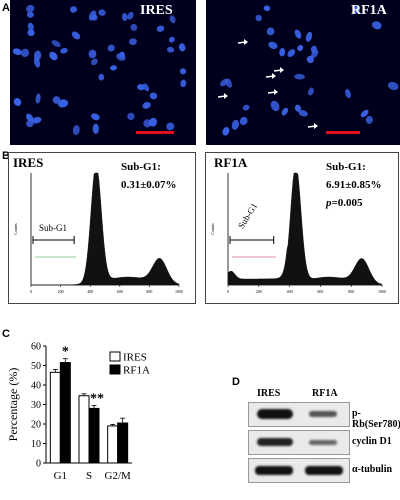 This screenshot has width=400, height=500. What do you see at coordinates (149, 185) in the screenshot?
I see `subg1-value-ires: 0.31±0.07%` at bounding box center [149, 185].